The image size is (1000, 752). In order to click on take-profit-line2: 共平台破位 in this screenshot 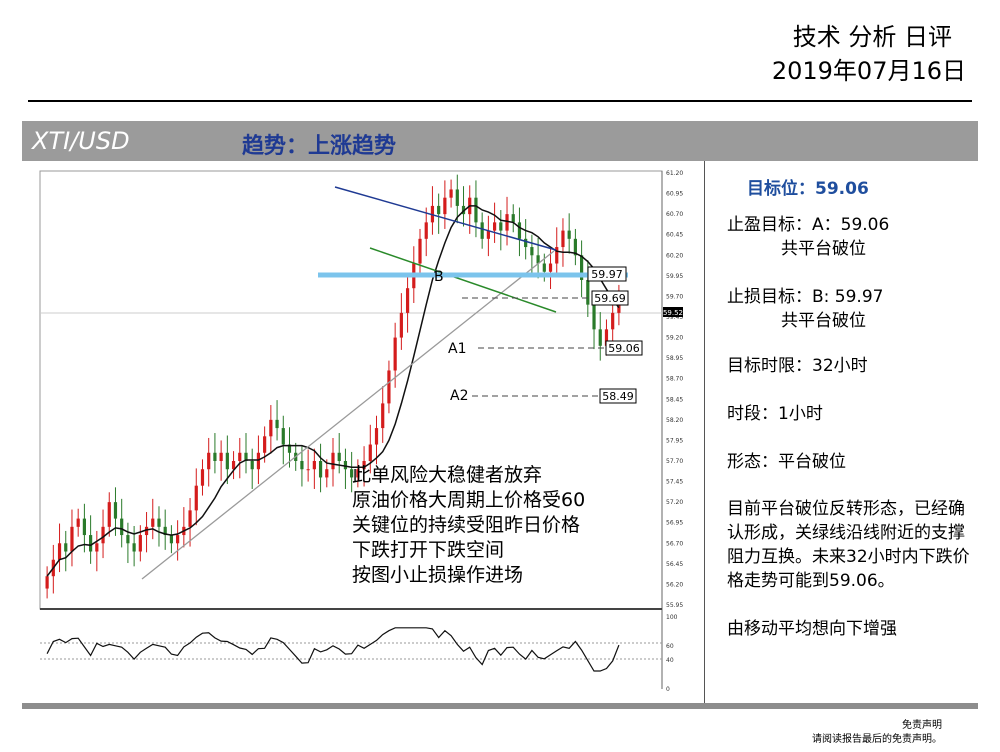, I will do `click(823, 249)`.